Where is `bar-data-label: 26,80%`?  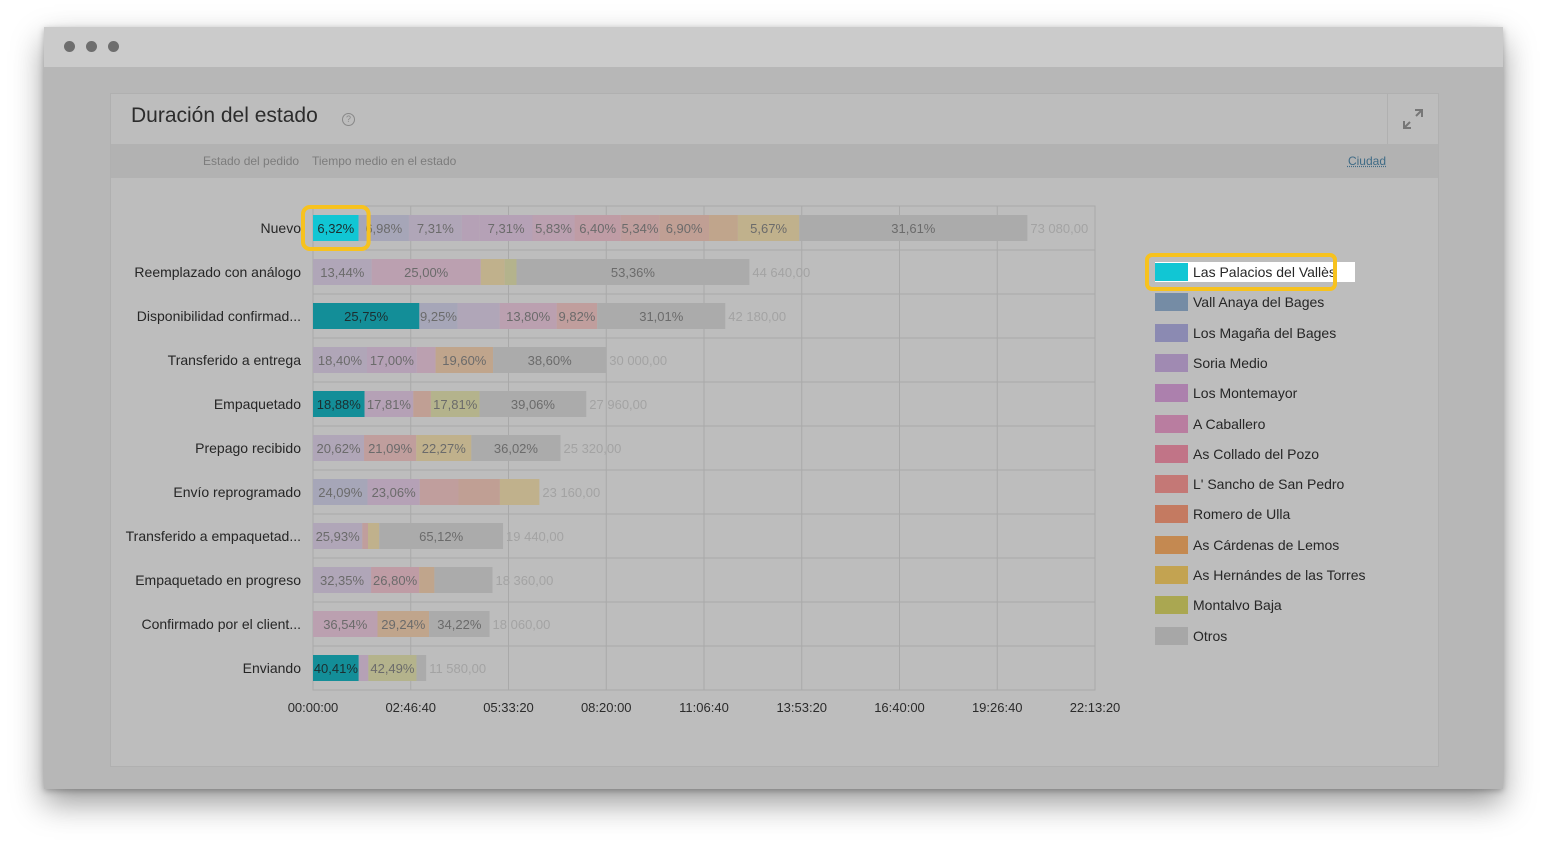 bar-data-label: 26,80% is located at coordinates (395, 580).